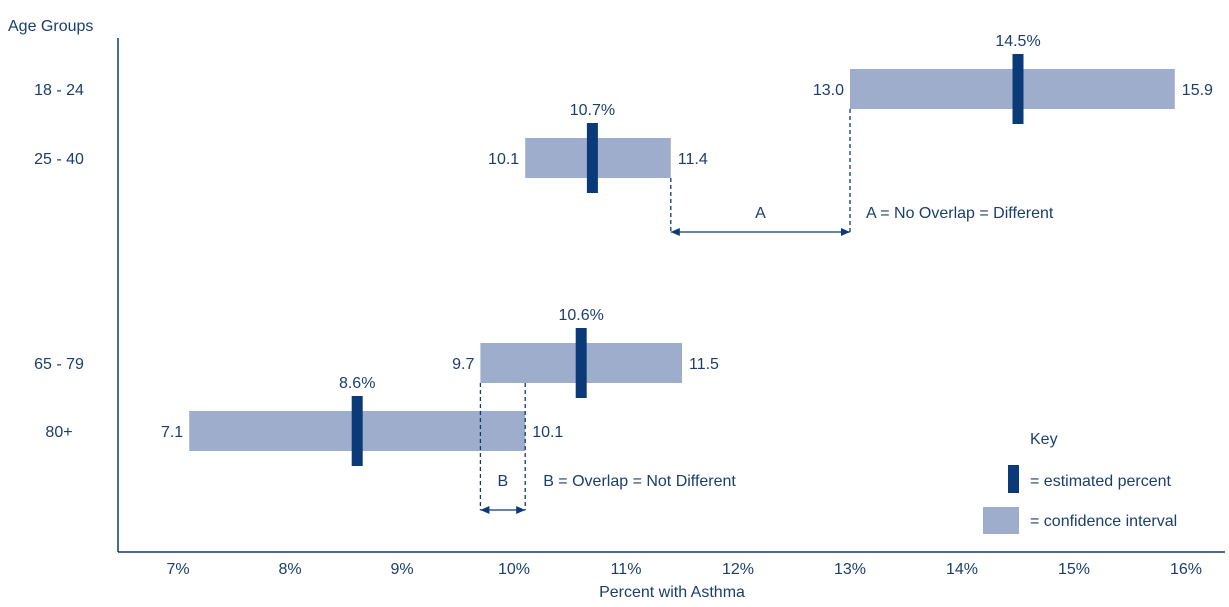  What do you see at coordinates (626, 569) in the screenshot?
I see `x-tick-label: 11%` at bounding box center [626, 569].